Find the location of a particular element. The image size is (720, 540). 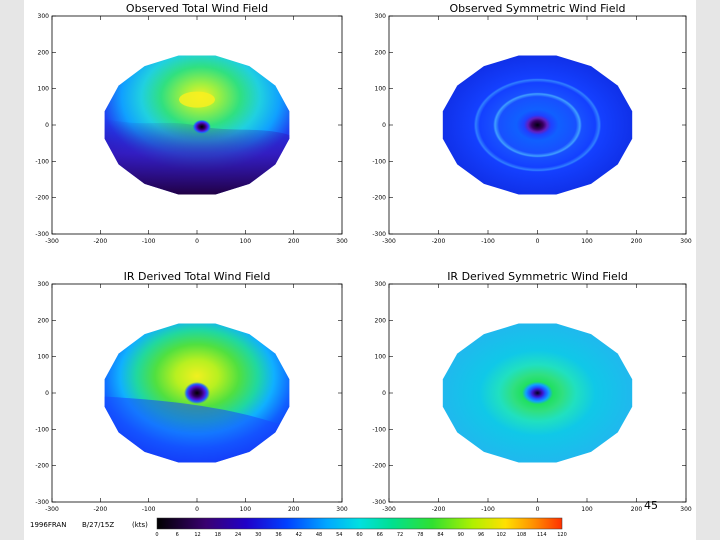

colorbar-tick-label: 12 is located at coordinates (197, 535).